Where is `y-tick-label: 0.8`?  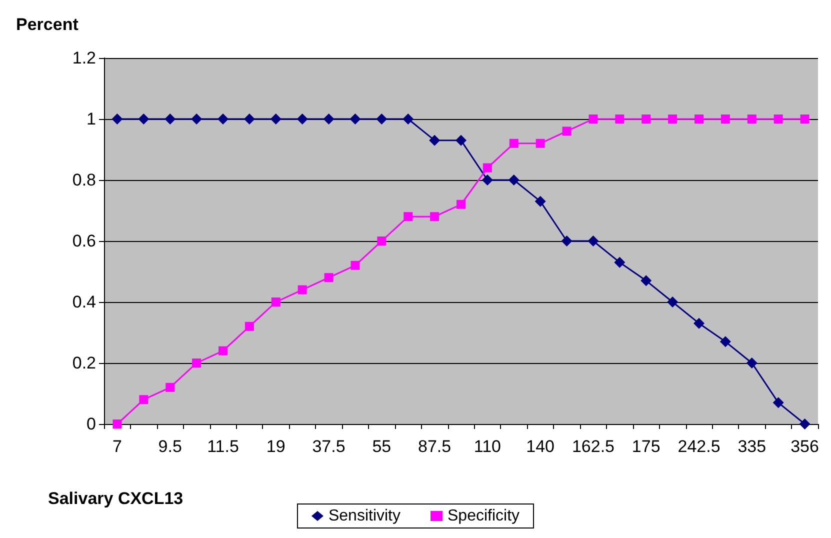 y-tick-label: 0.8 is located at coordinates (84, 180).